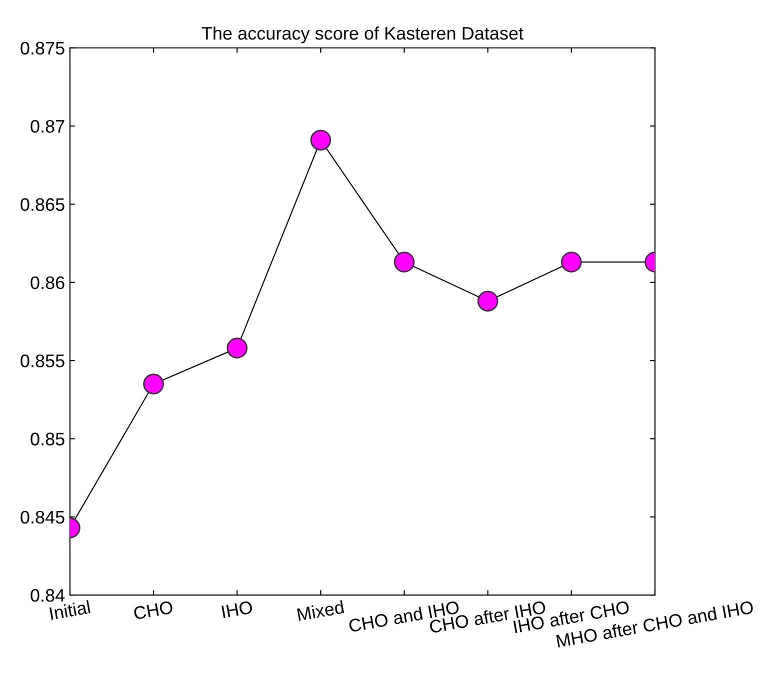  I want to click on y-tick-label: 0.845, so click(42, 517).